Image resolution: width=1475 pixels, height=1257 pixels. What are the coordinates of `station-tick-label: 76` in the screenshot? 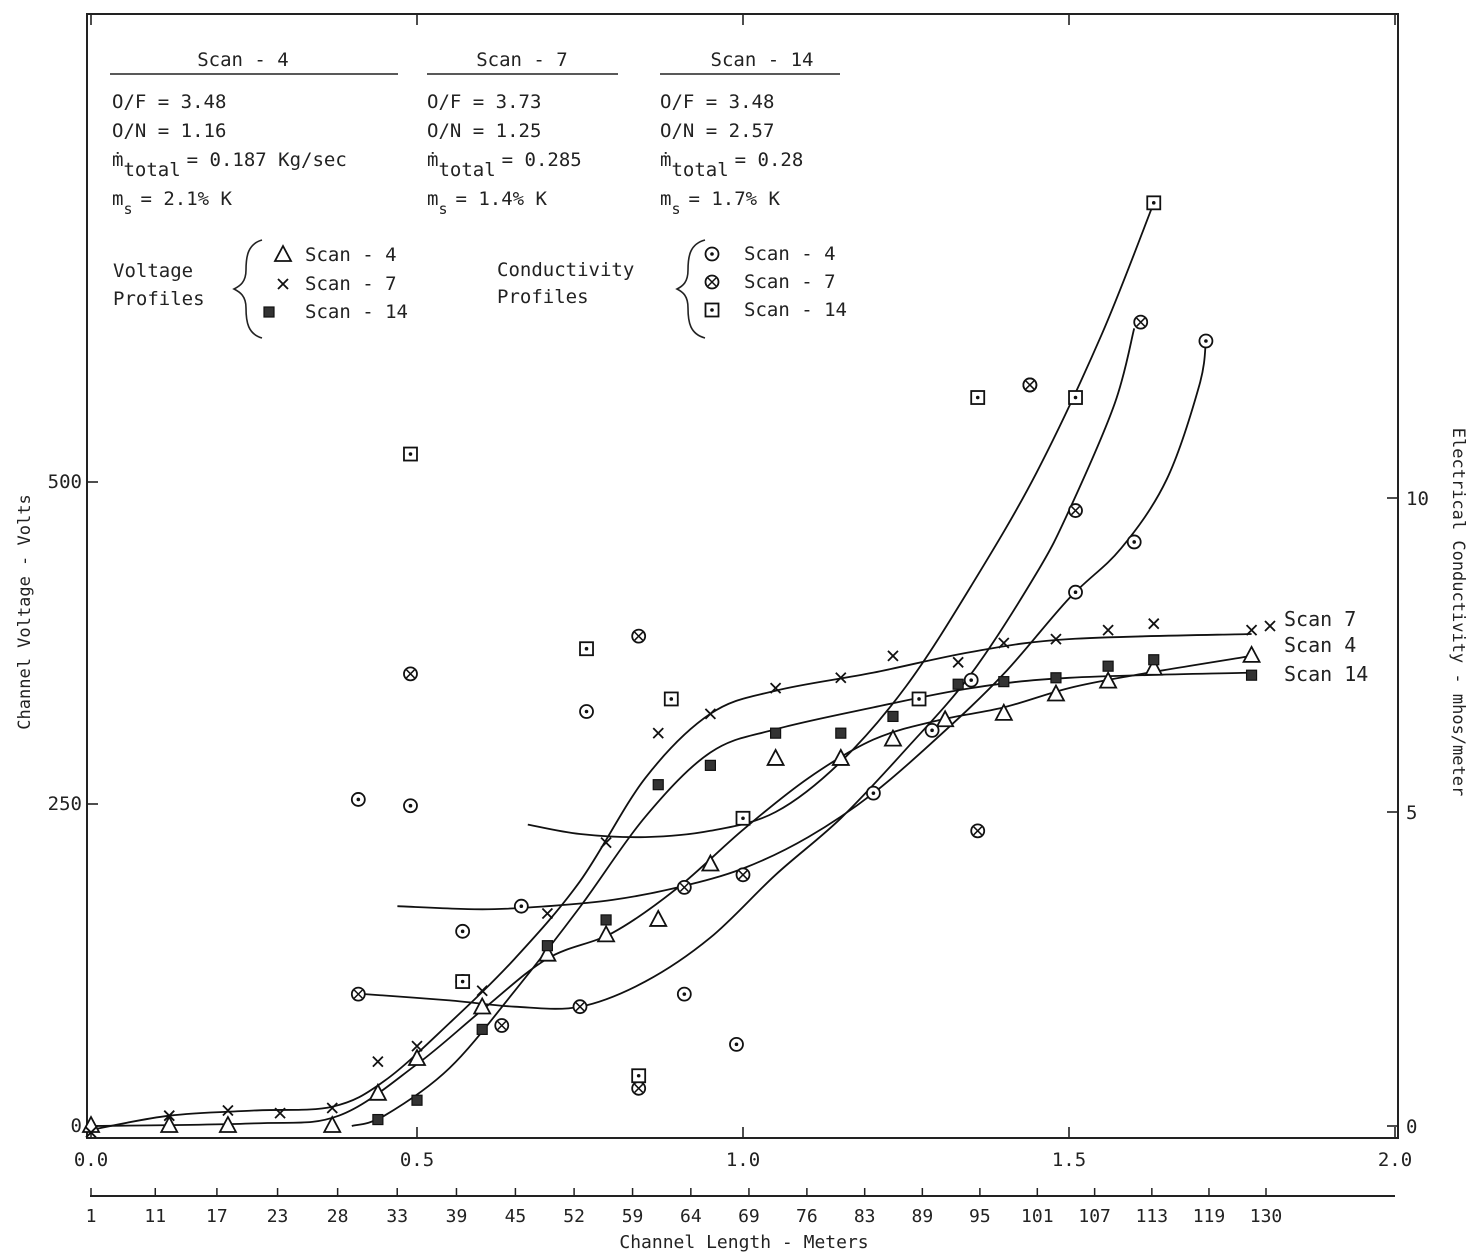 It's located at (807, 1216).